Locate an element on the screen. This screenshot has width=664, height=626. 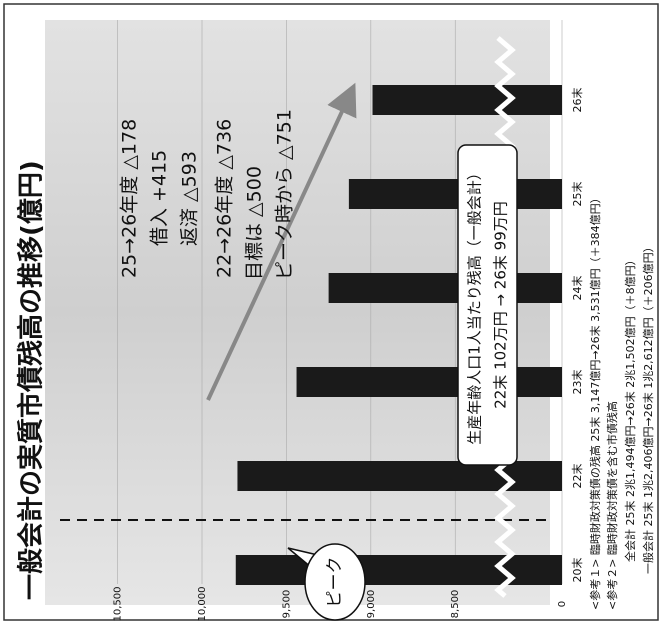
x-tick-label: 24末 is located at coordinates (577, 288).